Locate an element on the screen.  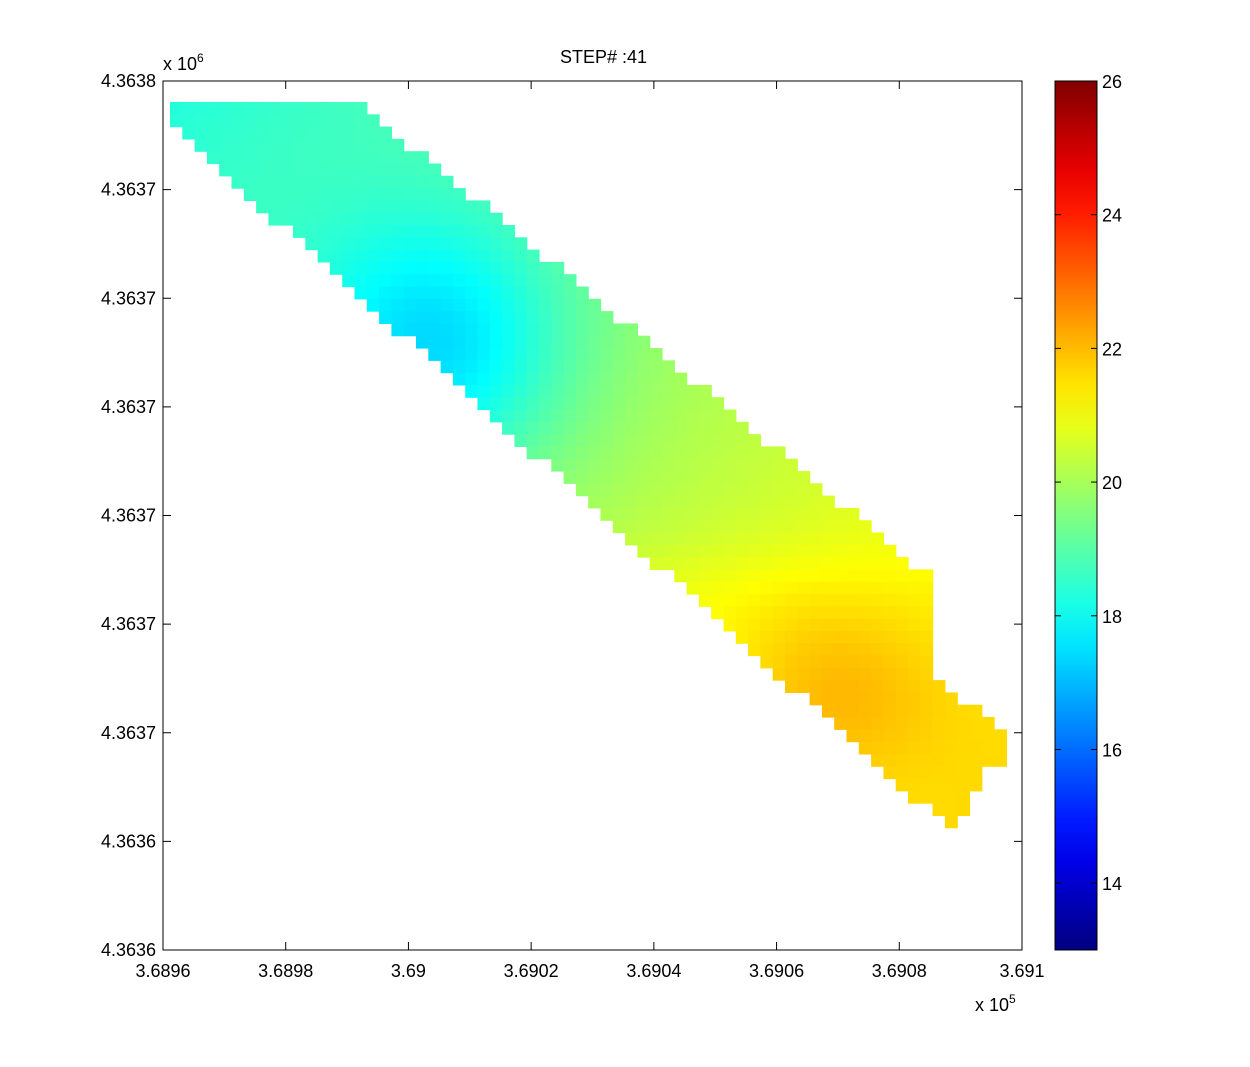
x-tick-label: 3.6898 is located at coordinates (285, 971).